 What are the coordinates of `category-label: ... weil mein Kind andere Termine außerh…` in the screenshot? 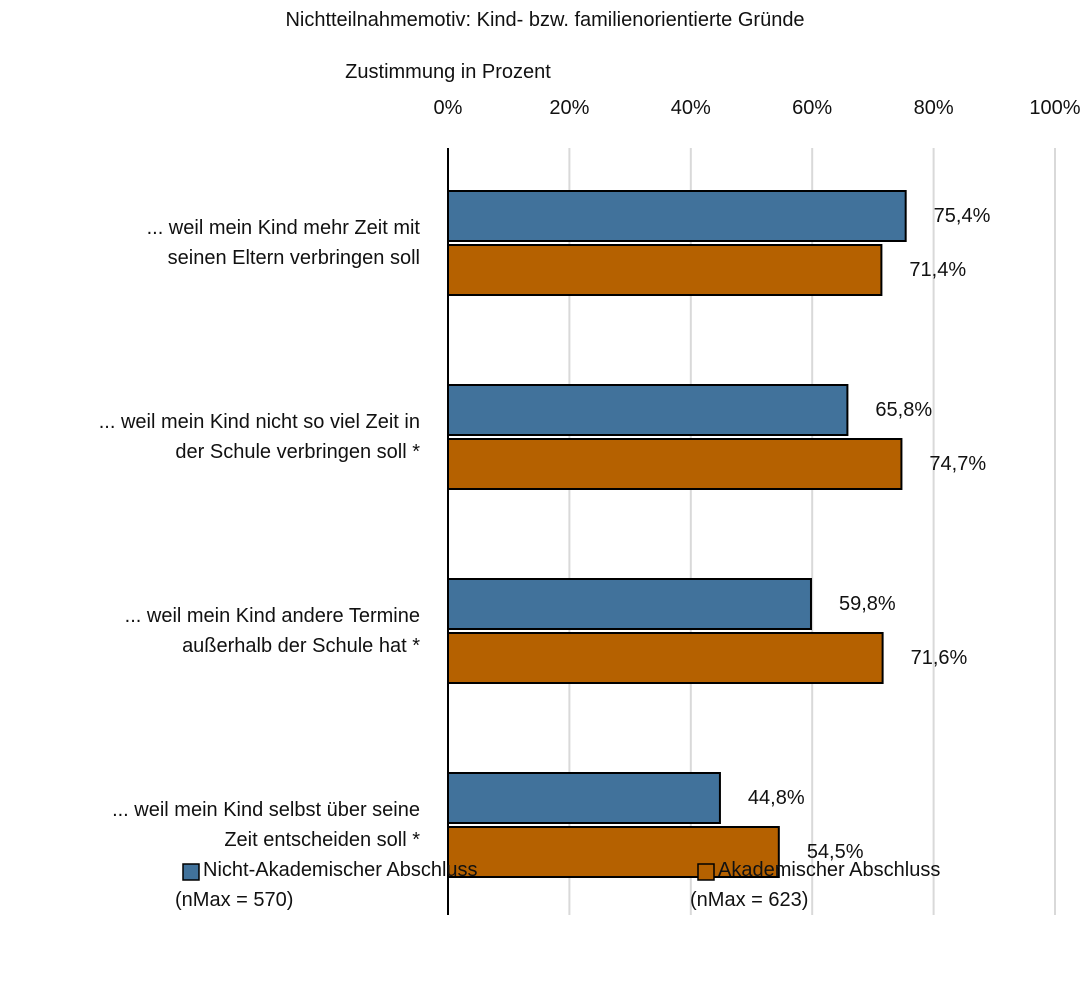 It's located at (272, 631).